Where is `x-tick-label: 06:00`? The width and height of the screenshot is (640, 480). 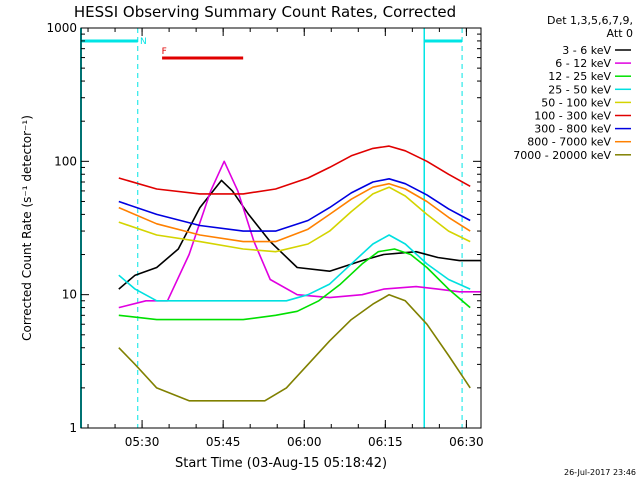
x-tick-label: 06:00 is located at coordinates (304, 442).